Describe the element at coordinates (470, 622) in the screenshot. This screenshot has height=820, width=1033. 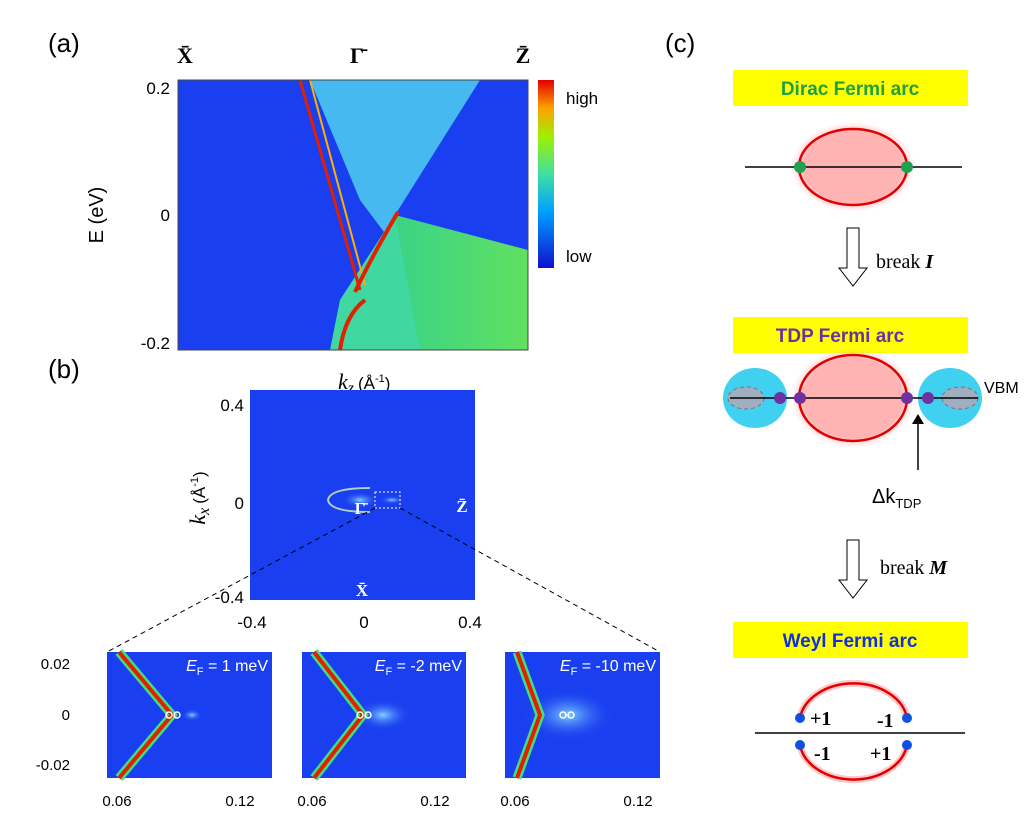
I see `x-tick-label: 0.4` at that location.